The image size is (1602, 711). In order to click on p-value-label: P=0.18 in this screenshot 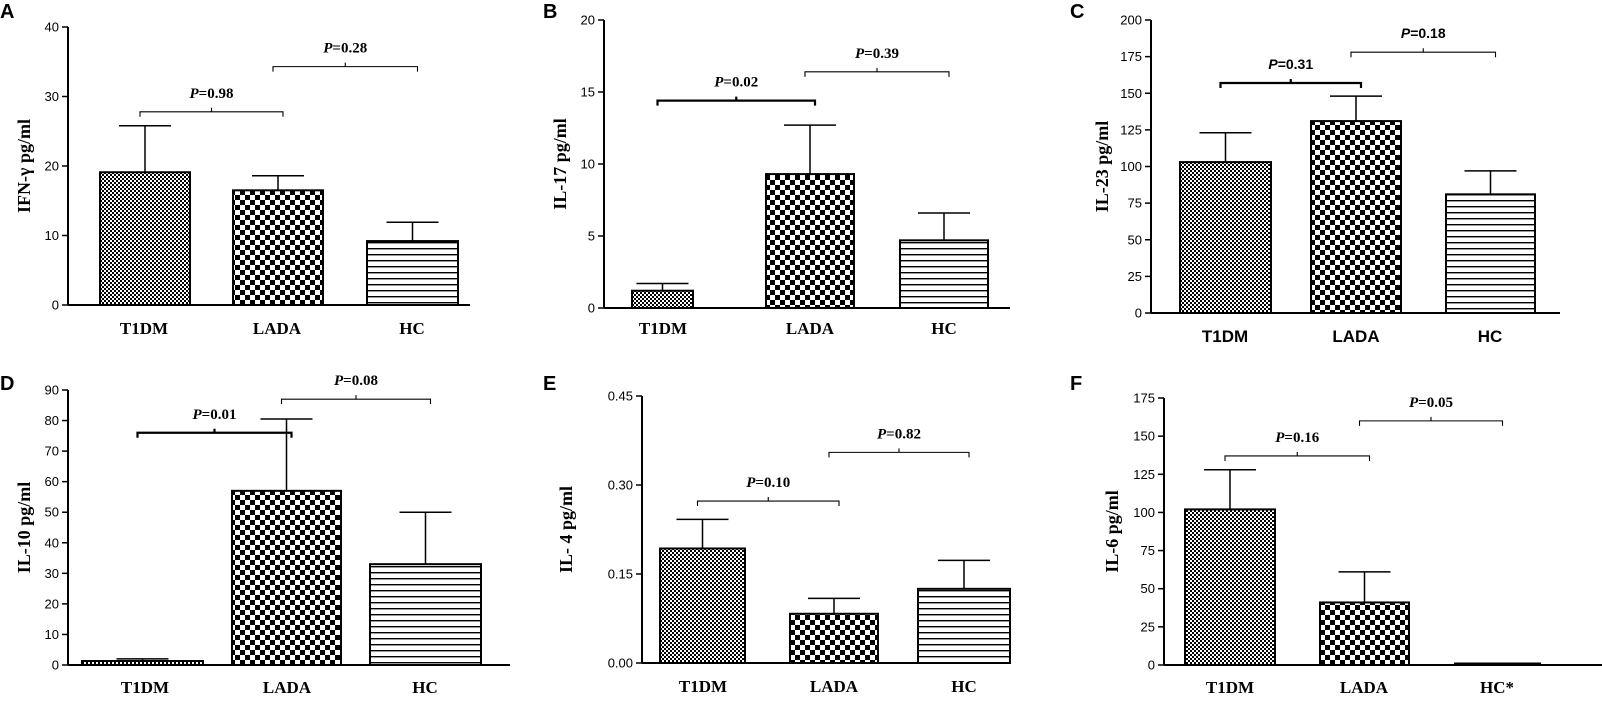, I will do `click(1423, 33)`.